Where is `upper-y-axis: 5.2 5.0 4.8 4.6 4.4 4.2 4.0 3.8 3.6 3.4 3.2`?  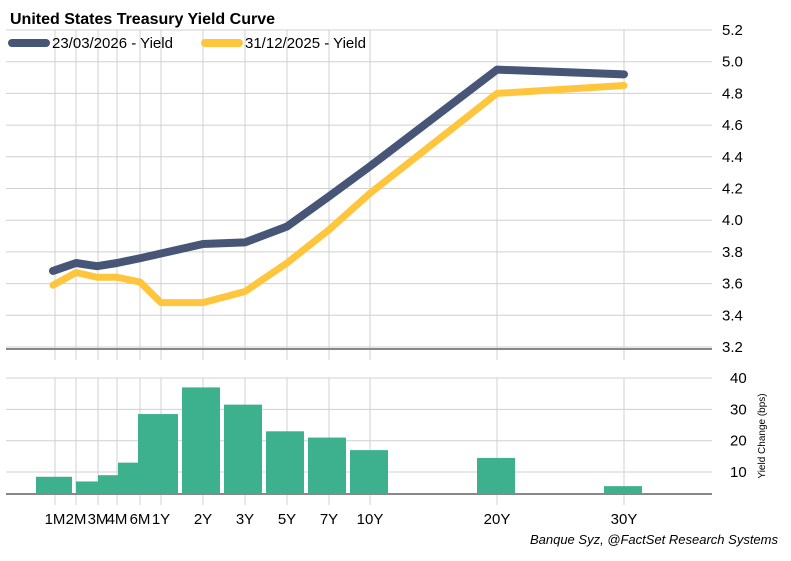 upper-y-axis: 5.2 5.0 4.8 4.6 4.4 4.2 4.0 3.8 3.6 3.4 3.2 is located at coordinates (732, 189).